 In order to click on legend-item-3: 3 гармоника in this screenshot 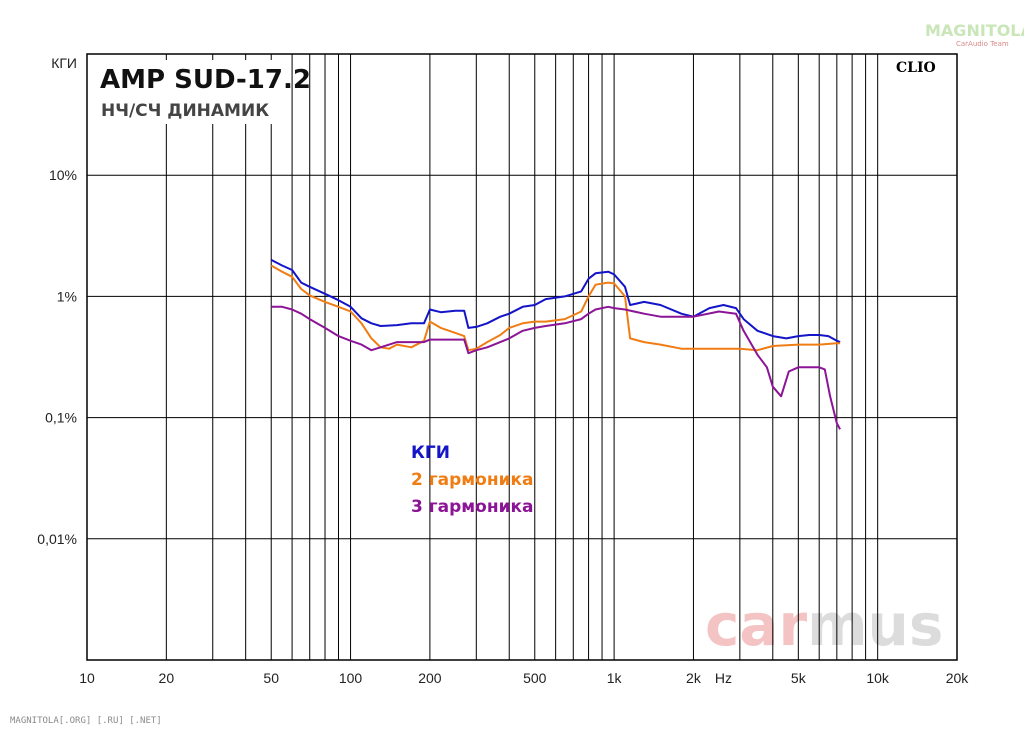, I will do `click(472, 507)`.